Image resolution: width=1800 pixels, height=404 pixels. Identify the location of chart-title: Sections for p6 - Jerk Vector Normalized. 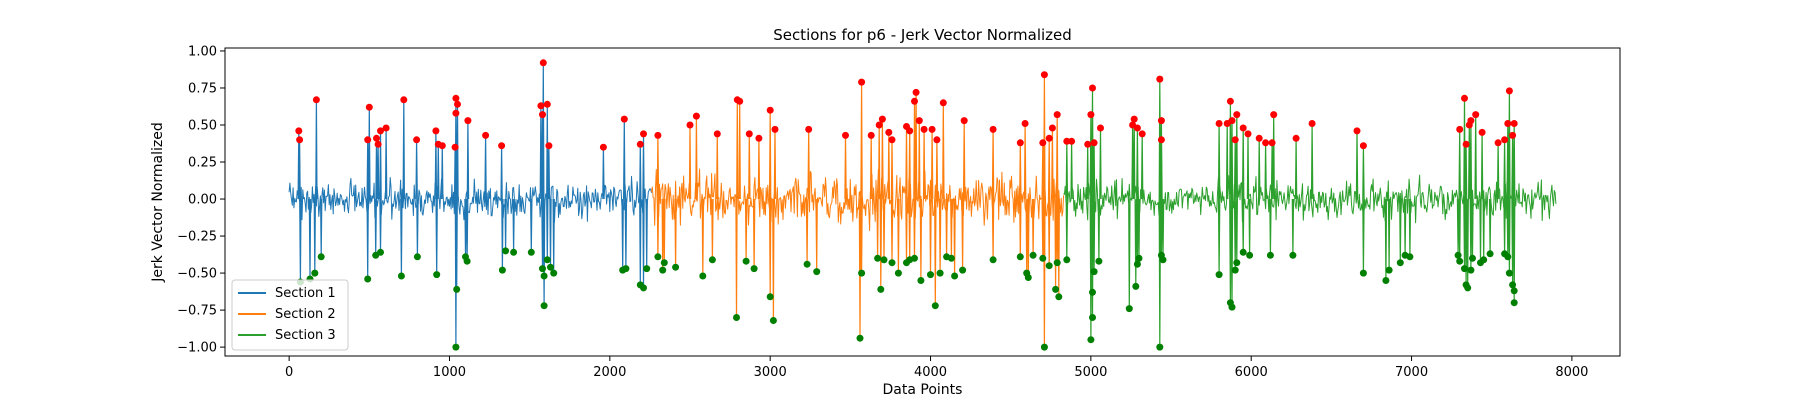
(922, 35).